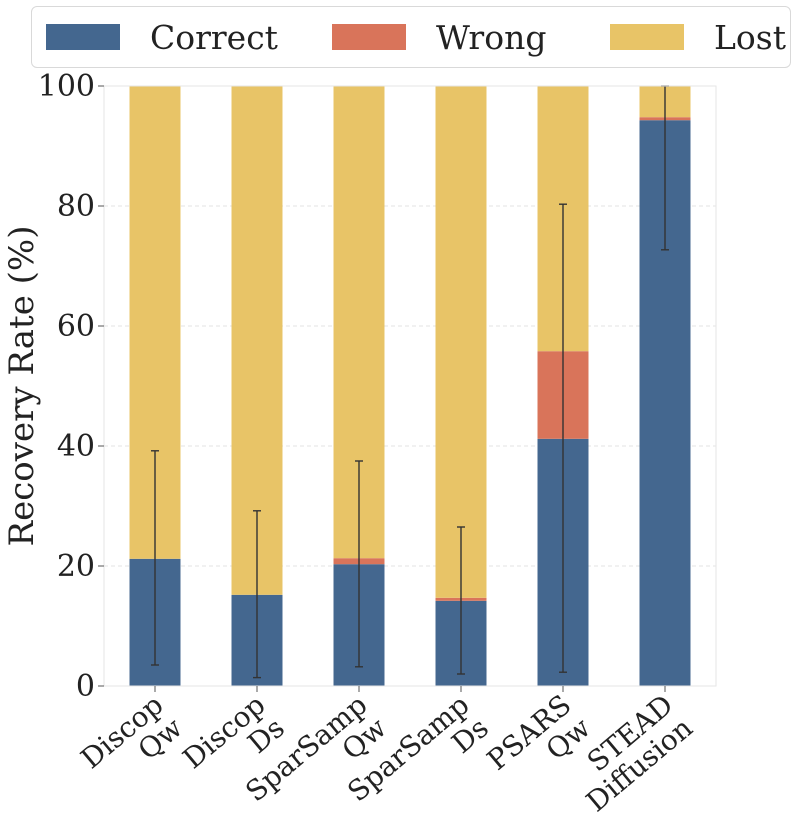 Image resolution: width=799 pixels, height=833 pixels. What do you see at coordinates (85, 686) in the screenshot?
I see `y-tick-label: 0` at bounding box center [85, 686].